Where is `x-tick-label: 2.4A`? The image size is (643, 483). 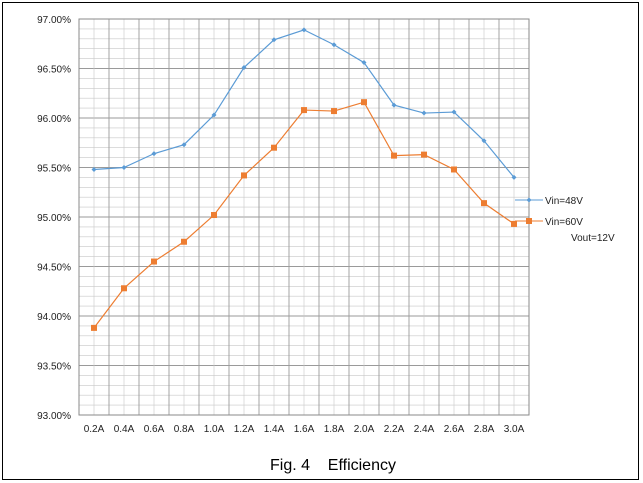
x-tick-label: 2.4A is located at coordinates (424, 429).